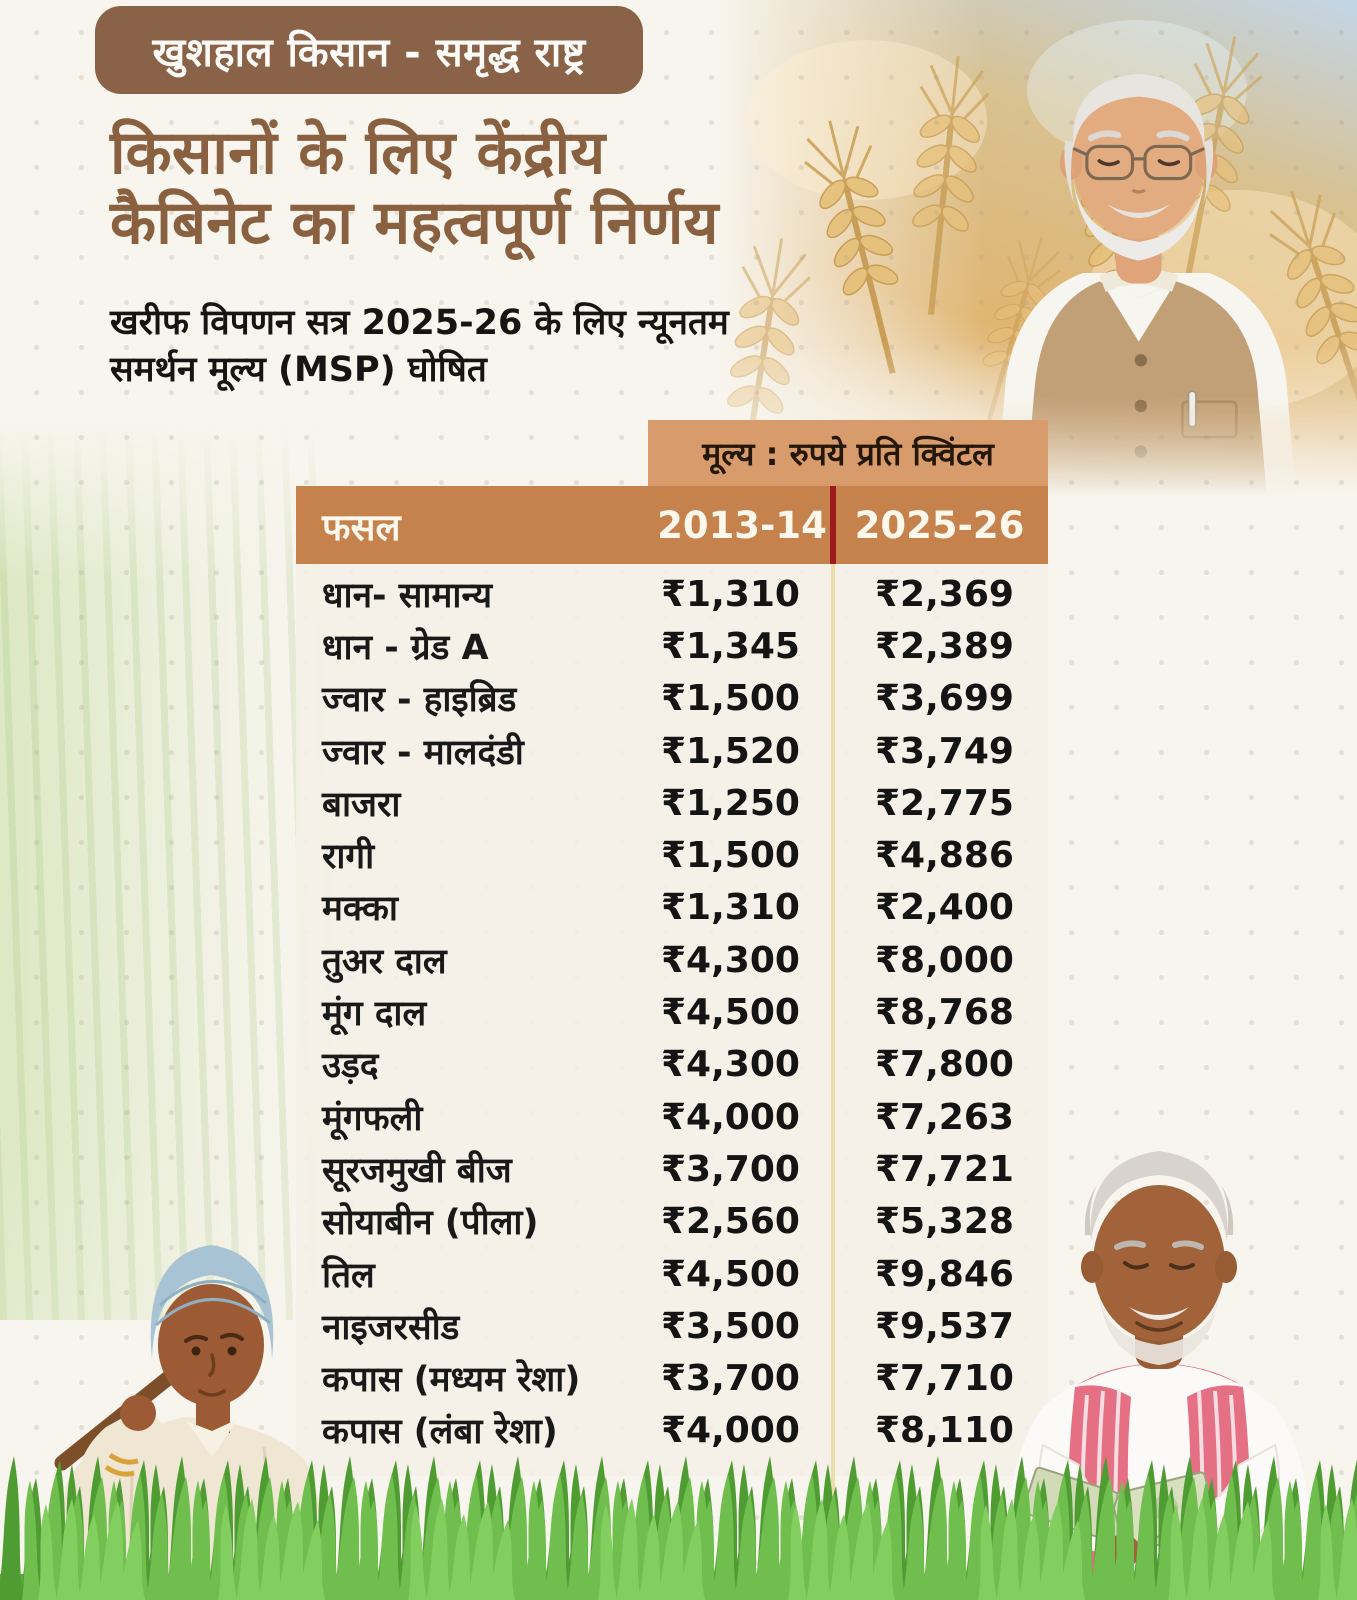  Describe the element at coordinates (430, 1223) in the screenshot. I see `crop-name: सोयाबीन (पीला)` at that location.